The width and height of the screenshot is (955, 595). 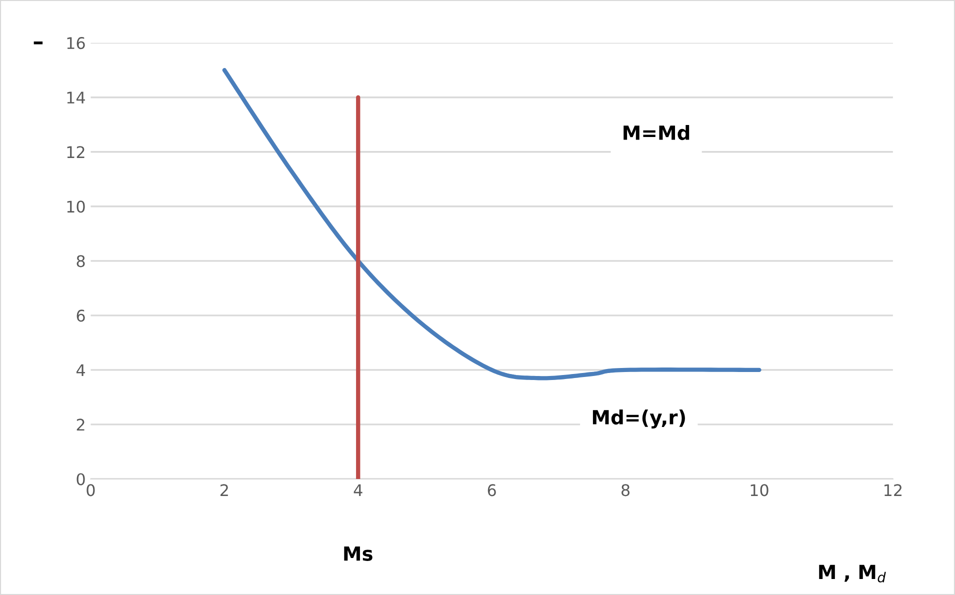 What do you see at coordinates (80, 261) in the screenshot?
I see `y-tick-label: 8` at bounding box center [80, 261].